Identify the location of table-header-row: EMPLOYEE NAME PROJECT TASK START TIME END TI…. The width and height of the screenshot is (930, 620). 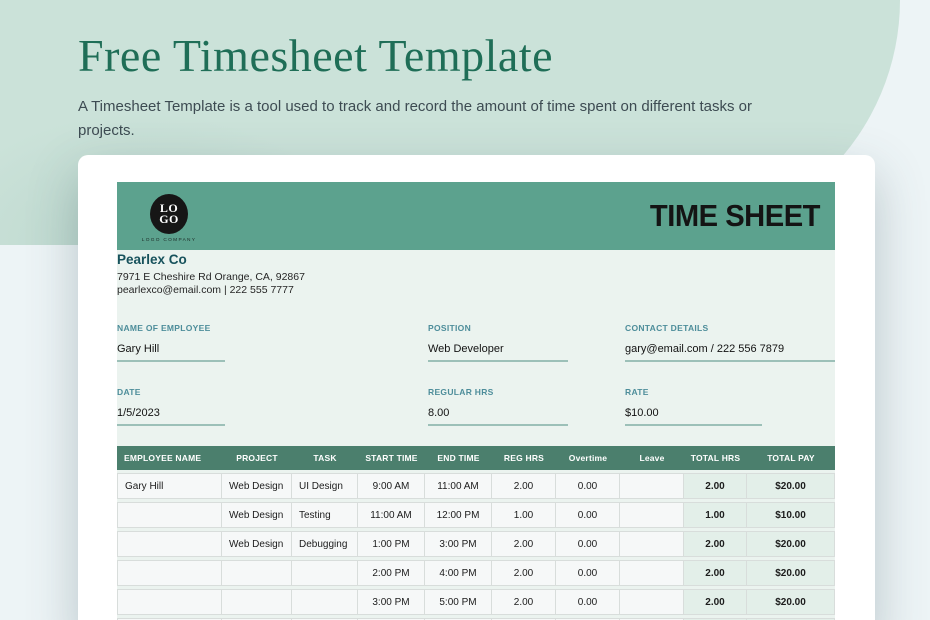
(476, 458).